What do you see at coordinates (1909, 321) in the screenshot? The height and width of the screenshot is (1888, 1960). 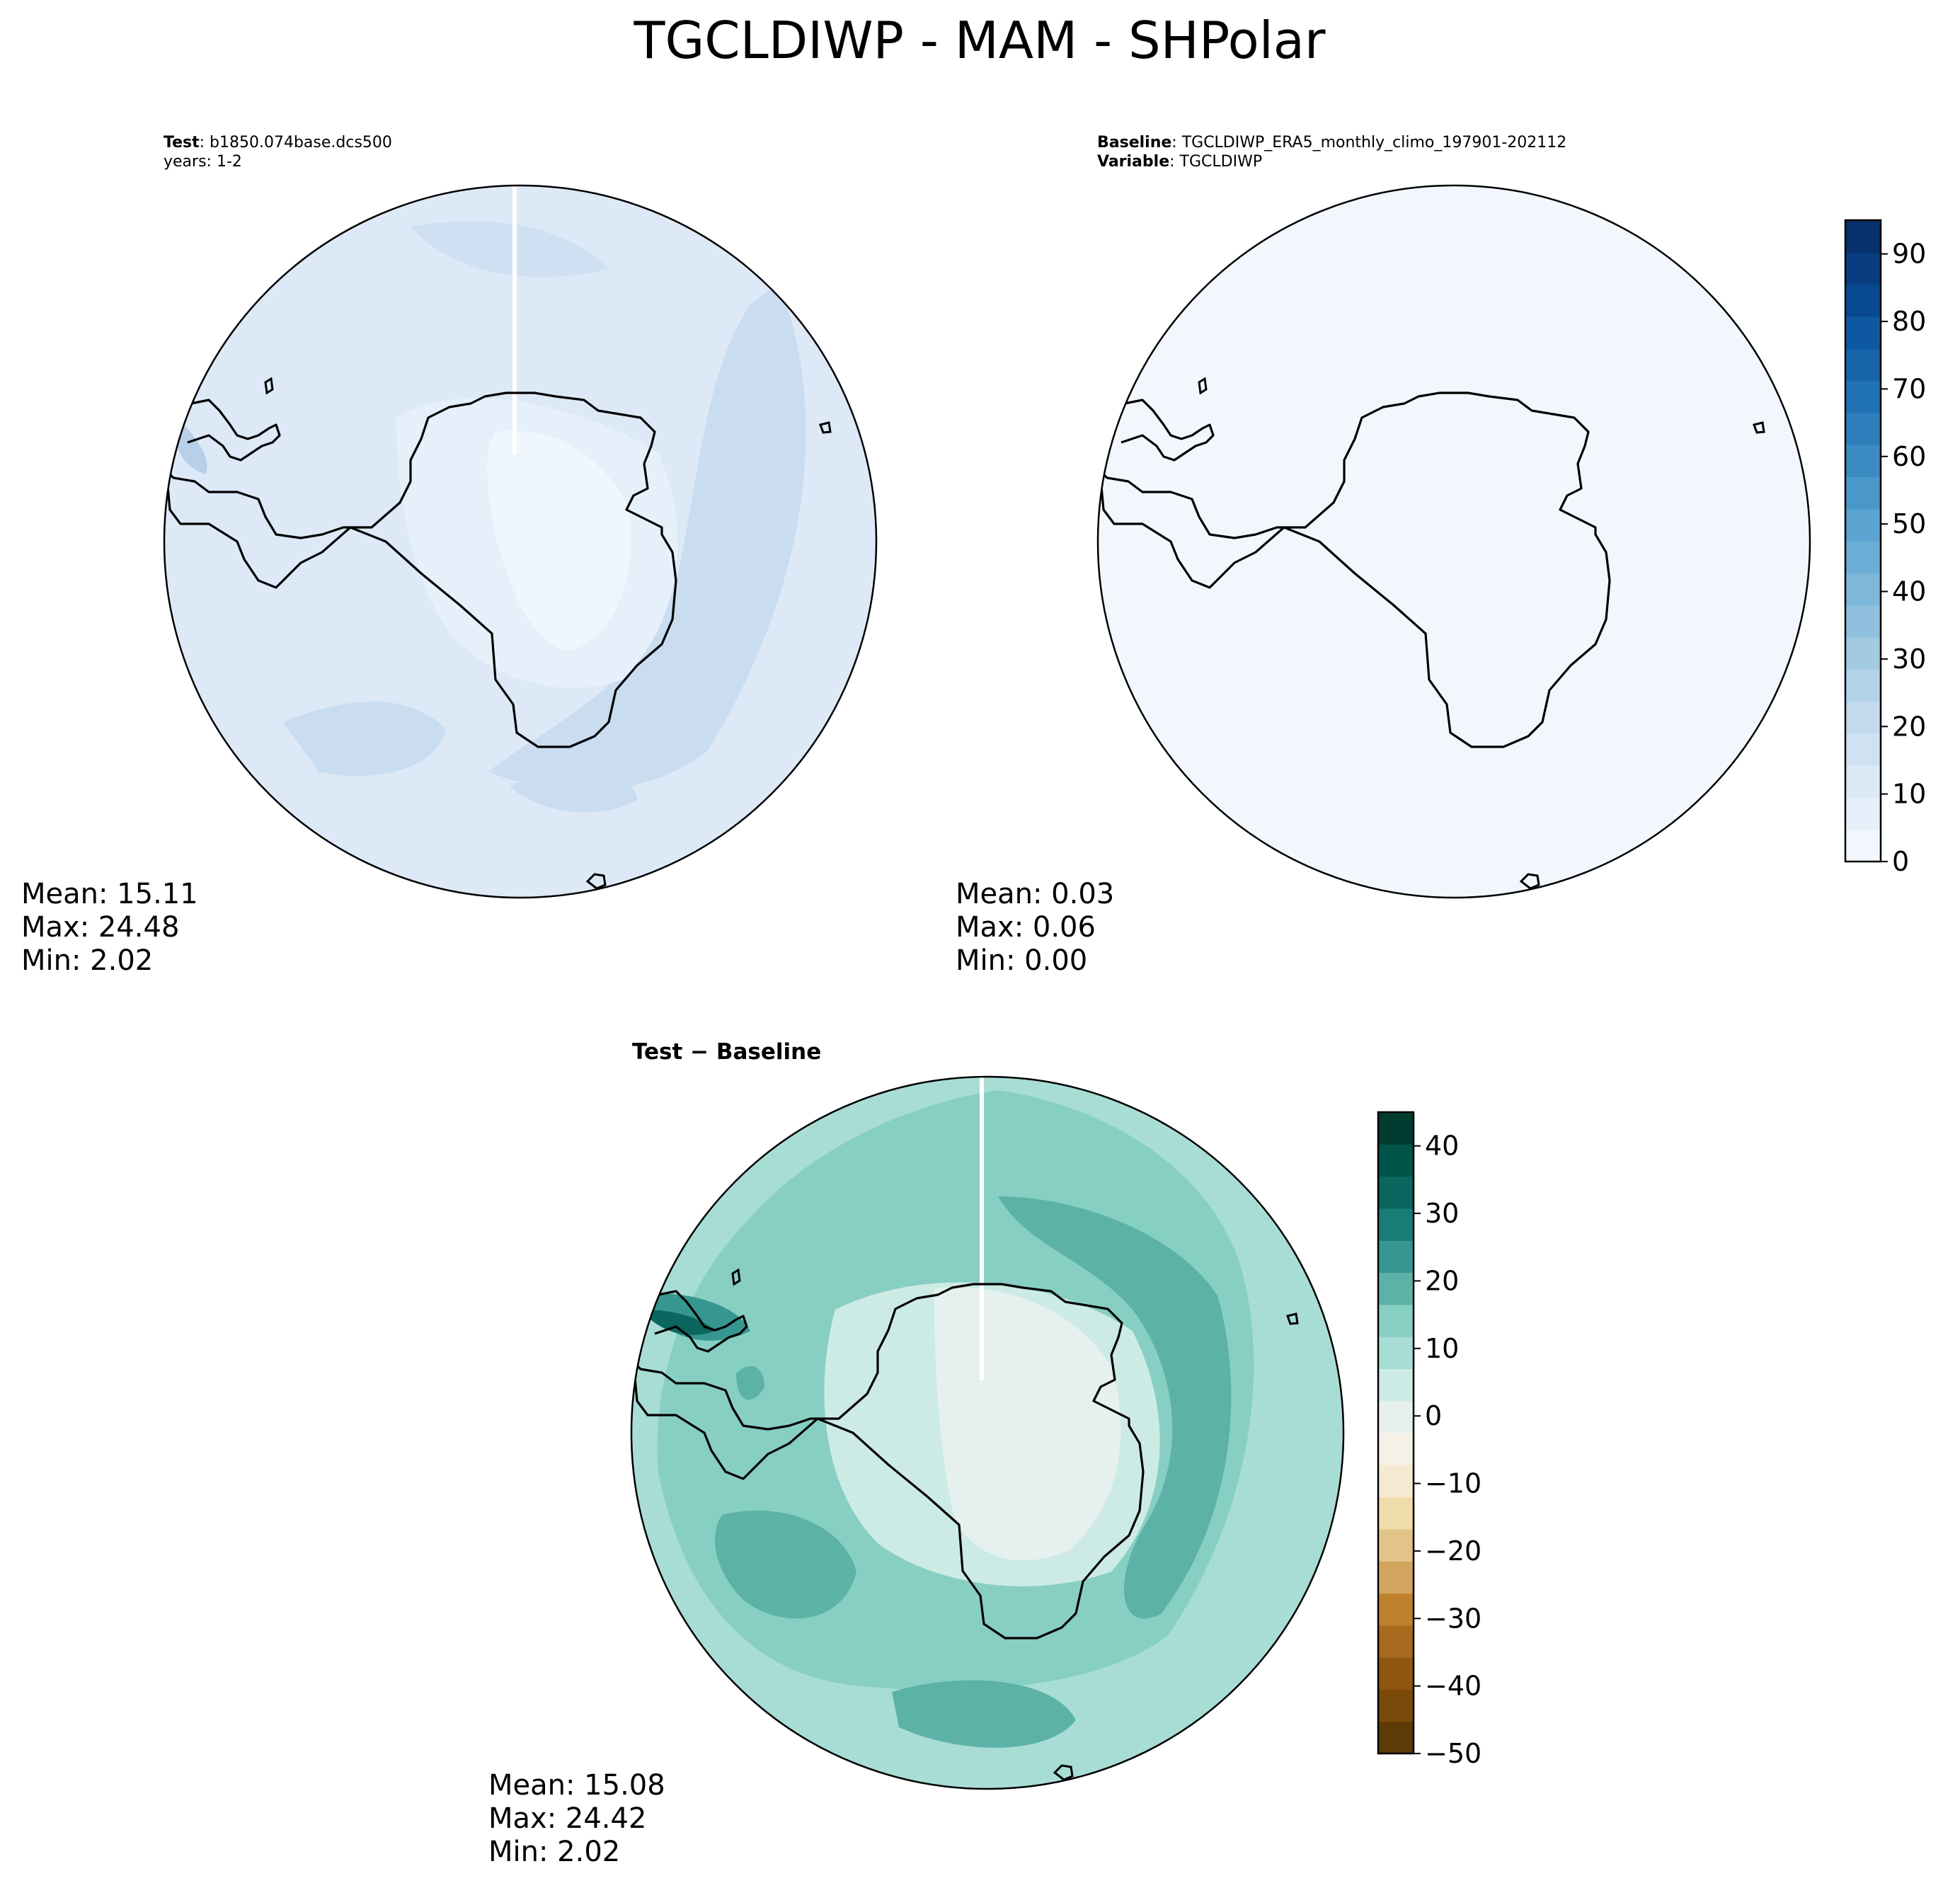 I see `blues-colorbar-tick-label: 80` at bounding box center [1909, 321].